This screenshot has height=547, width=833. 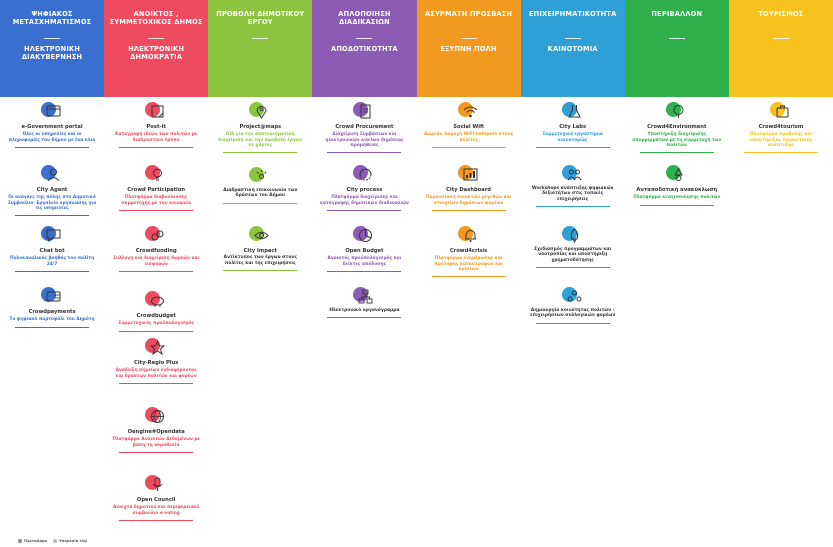 I want to click on category-title: ΤΟΥΡΙΣΜΟΣ, so click(x=781, y=14).